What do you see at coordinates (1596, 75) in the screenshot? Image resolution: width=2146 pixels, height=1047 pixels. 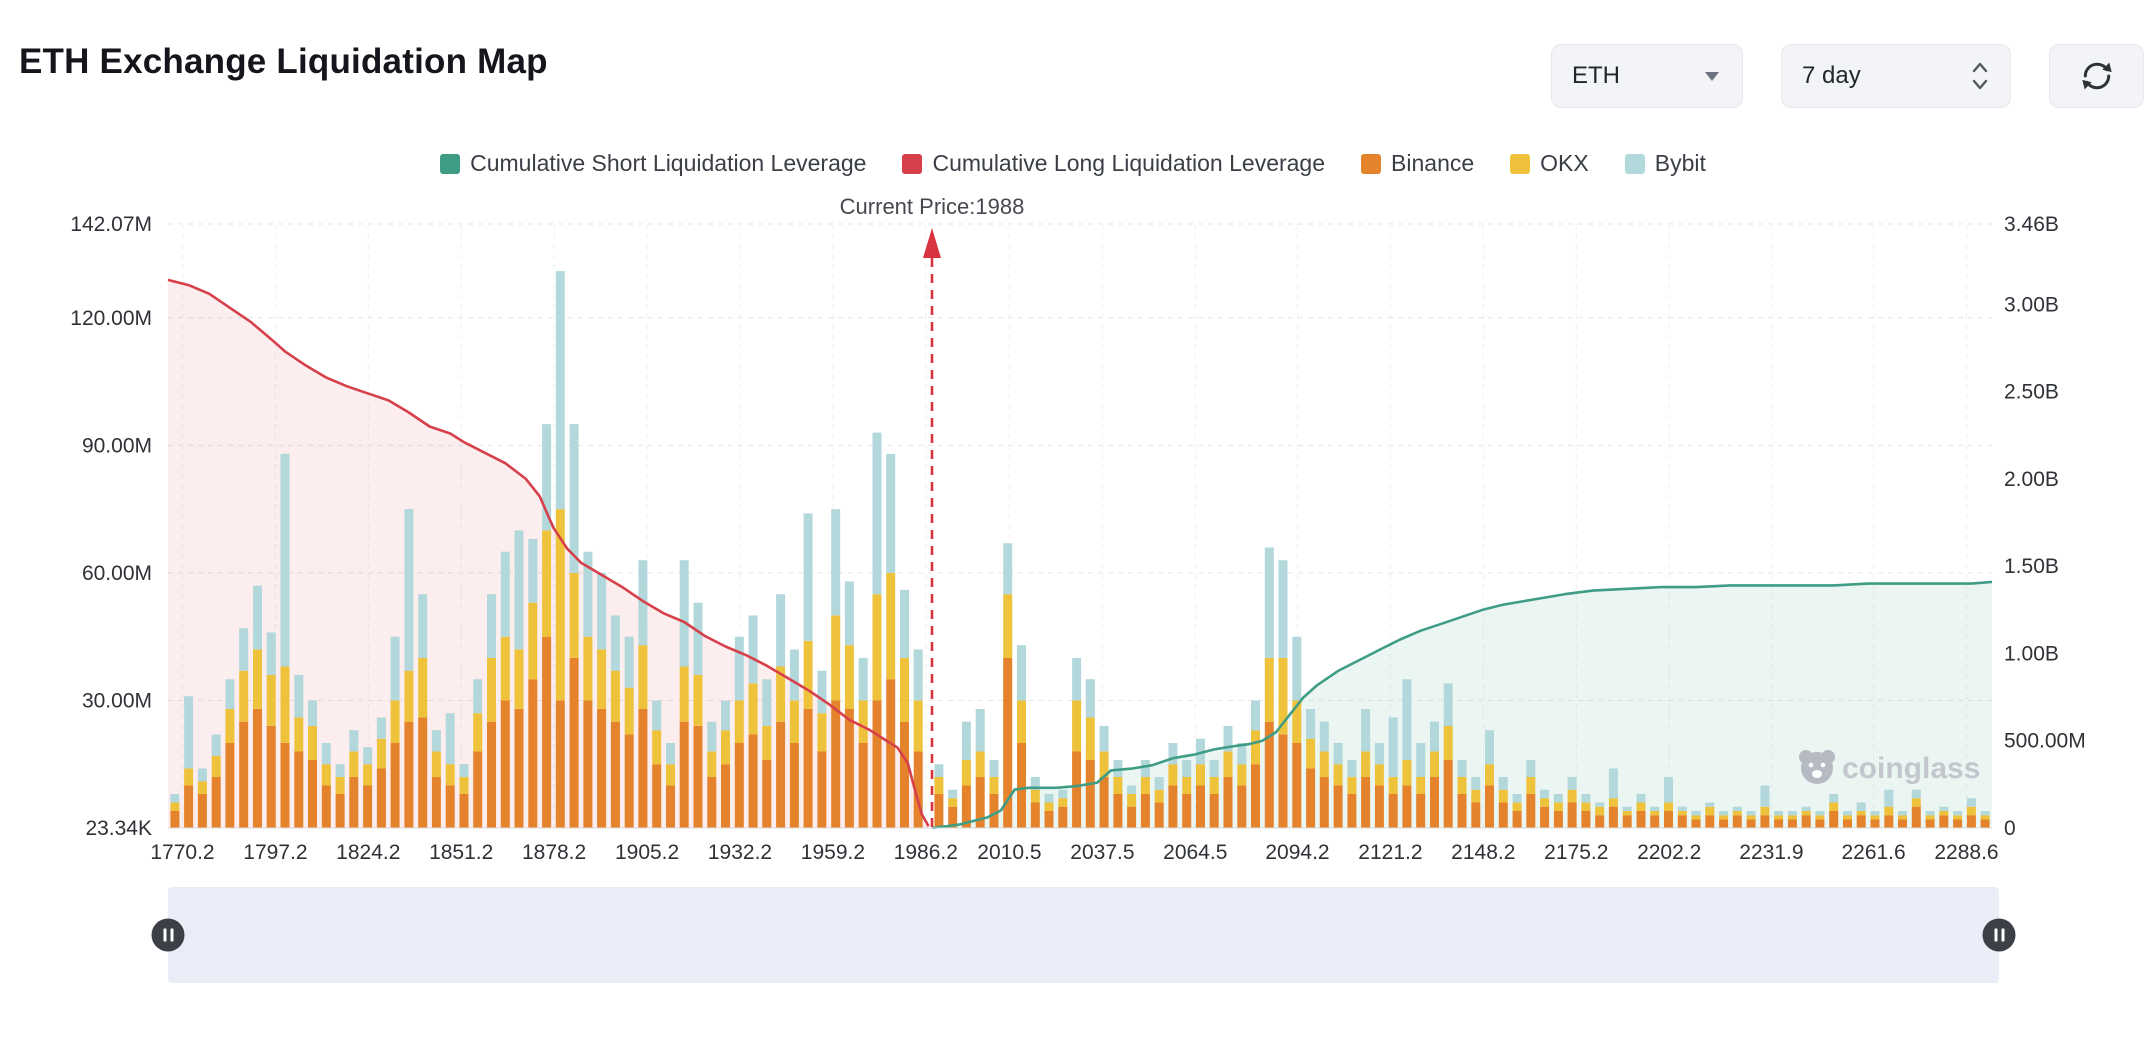 I see `symbol-select-value: ETH` at bounding box center [1596, 75].